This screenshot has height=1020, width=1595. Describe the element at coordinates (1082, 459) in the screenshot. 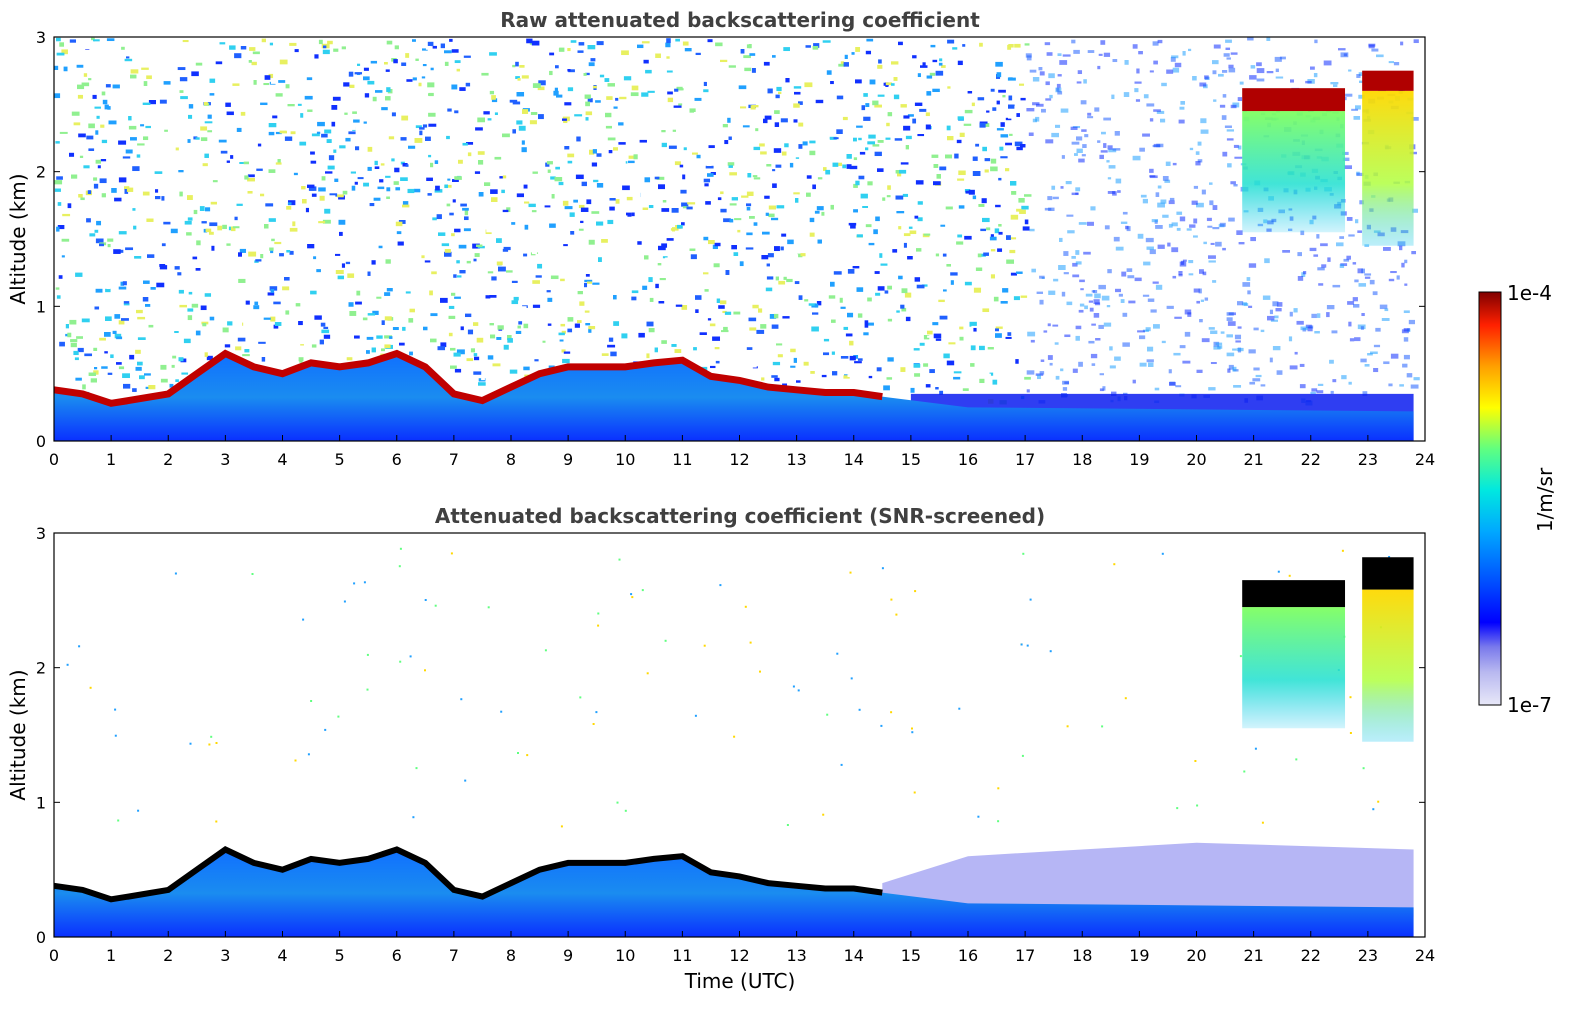

I see `raw-x-tick-label: 18` at that location.